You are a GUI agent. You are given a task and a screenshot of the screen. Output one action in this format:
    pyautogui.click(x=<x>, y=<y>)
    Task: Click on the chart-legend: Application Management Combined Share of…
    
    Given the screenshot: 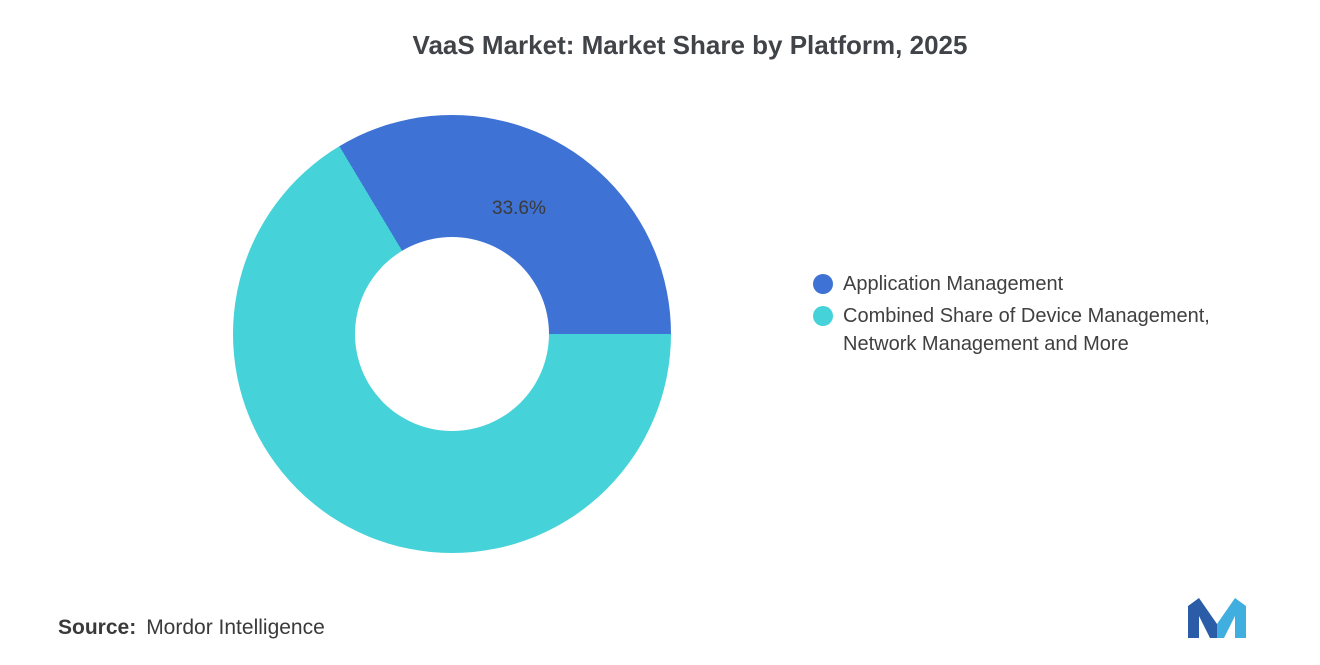 What is the action you would take?
    pyautogui.click(x=1011, y=314)
    